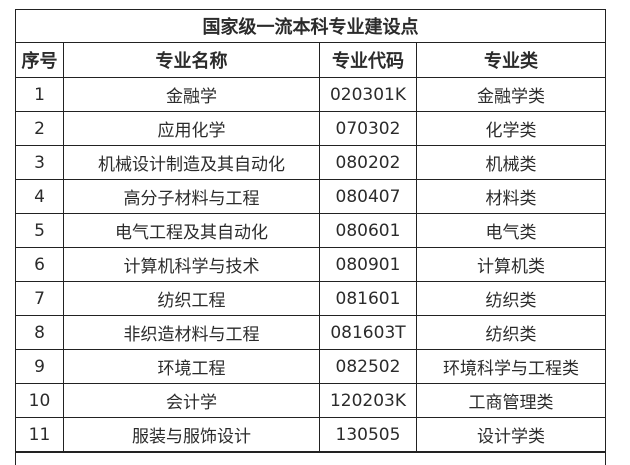  I want to click on table-row: 7 纺织工程 081601 纺织类, so click(310, 298).